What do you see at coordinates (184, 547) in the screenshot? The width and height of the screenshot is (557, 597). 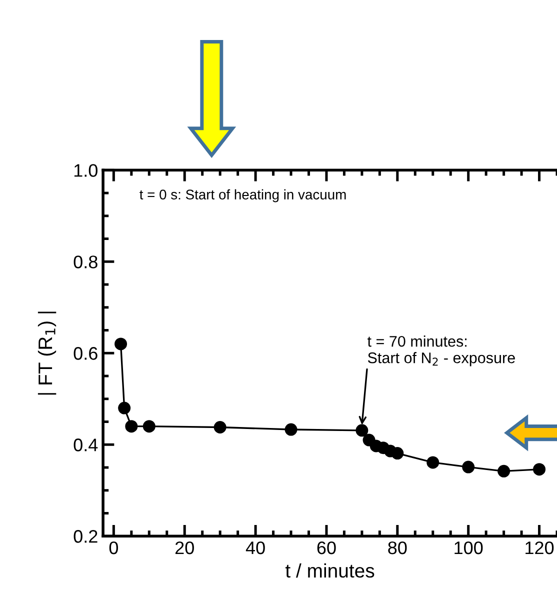 I see `x-tick-label: 20` at bounding box center [184, 547].